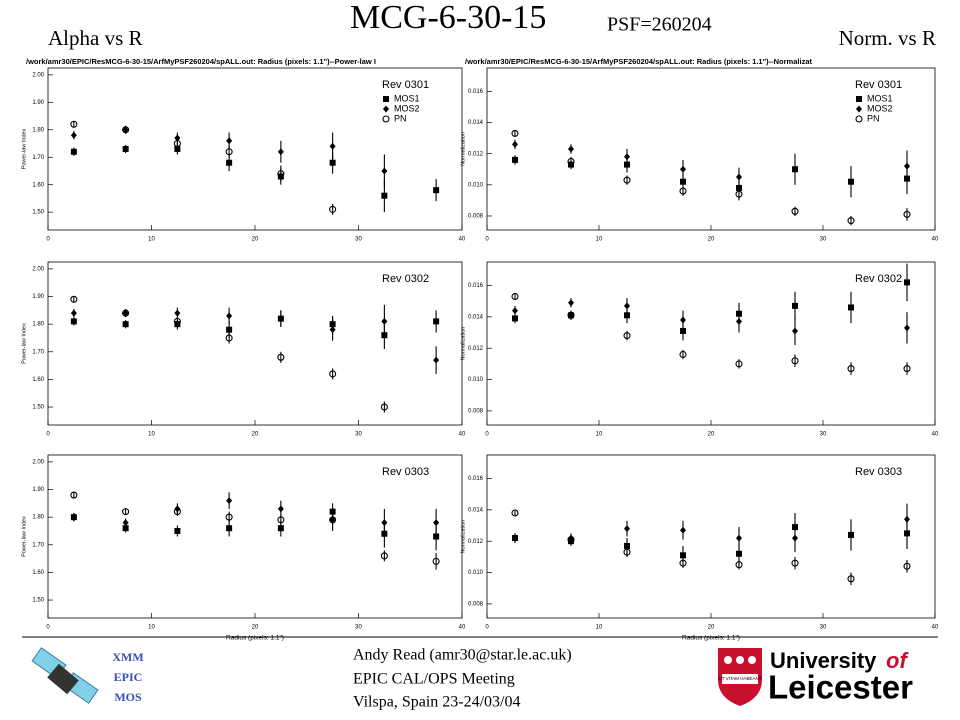 The image size is (960, 720). What do you see at coordinates (405, 279) in the screenshot?
I see `legend-title: Rev 0302` at bounding box center [405, 279].